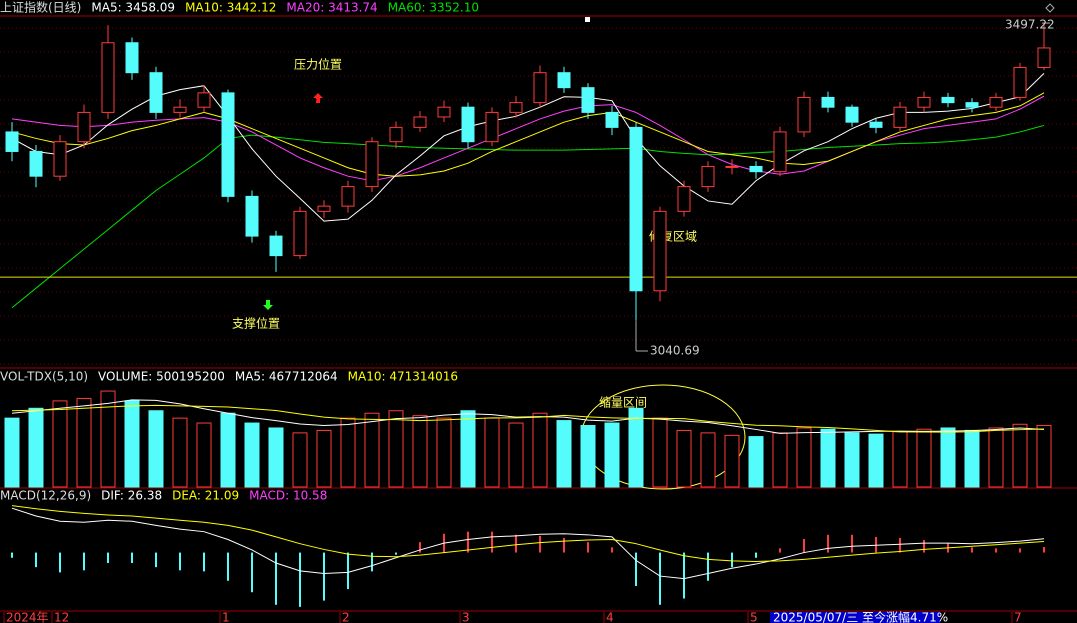 This screenshot has width=1077, height=623. What do you see at coordinates (61, 617) in the screenshot?
I see `x-tick-label: 12` at bounding box center [61, 617].